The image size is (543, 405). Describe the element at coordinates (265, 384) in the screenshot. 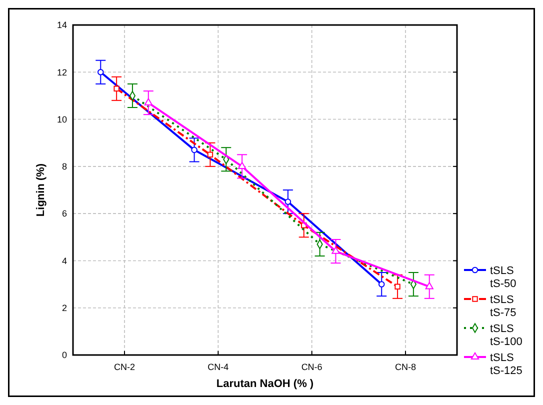

I see `x-axis-title: Larutan NaOH (% )` at that location.